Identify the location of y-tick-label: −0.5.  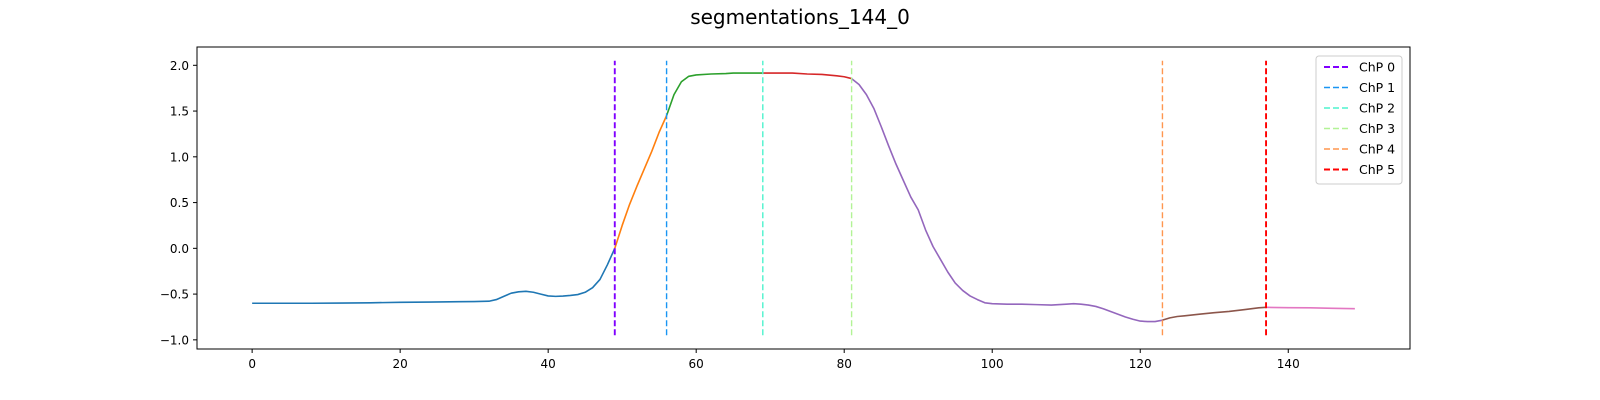
(174, 295).